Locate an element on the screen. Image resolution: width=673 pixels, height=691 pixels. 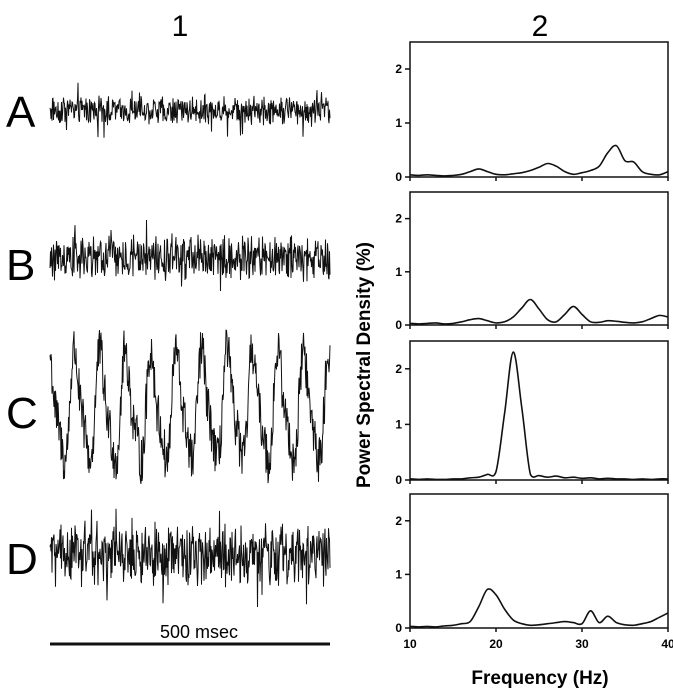
row-label-c: C is located at coordinates (22, 413).